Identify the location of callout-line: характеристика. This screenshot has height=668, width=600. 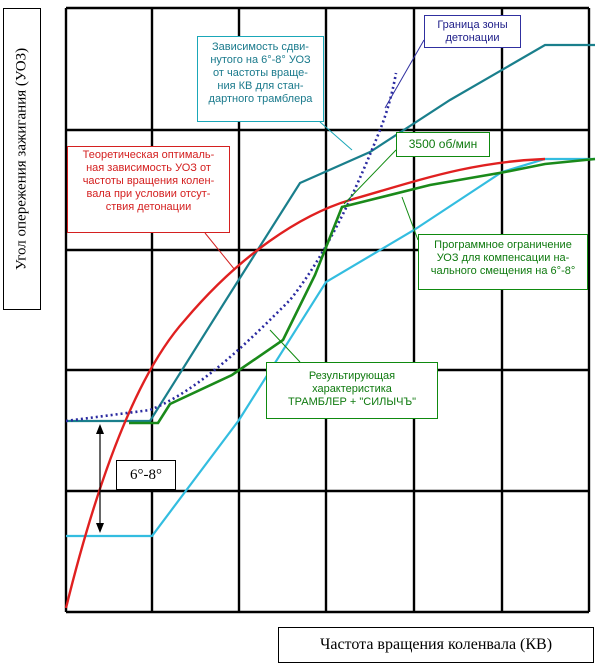
(352, 389).